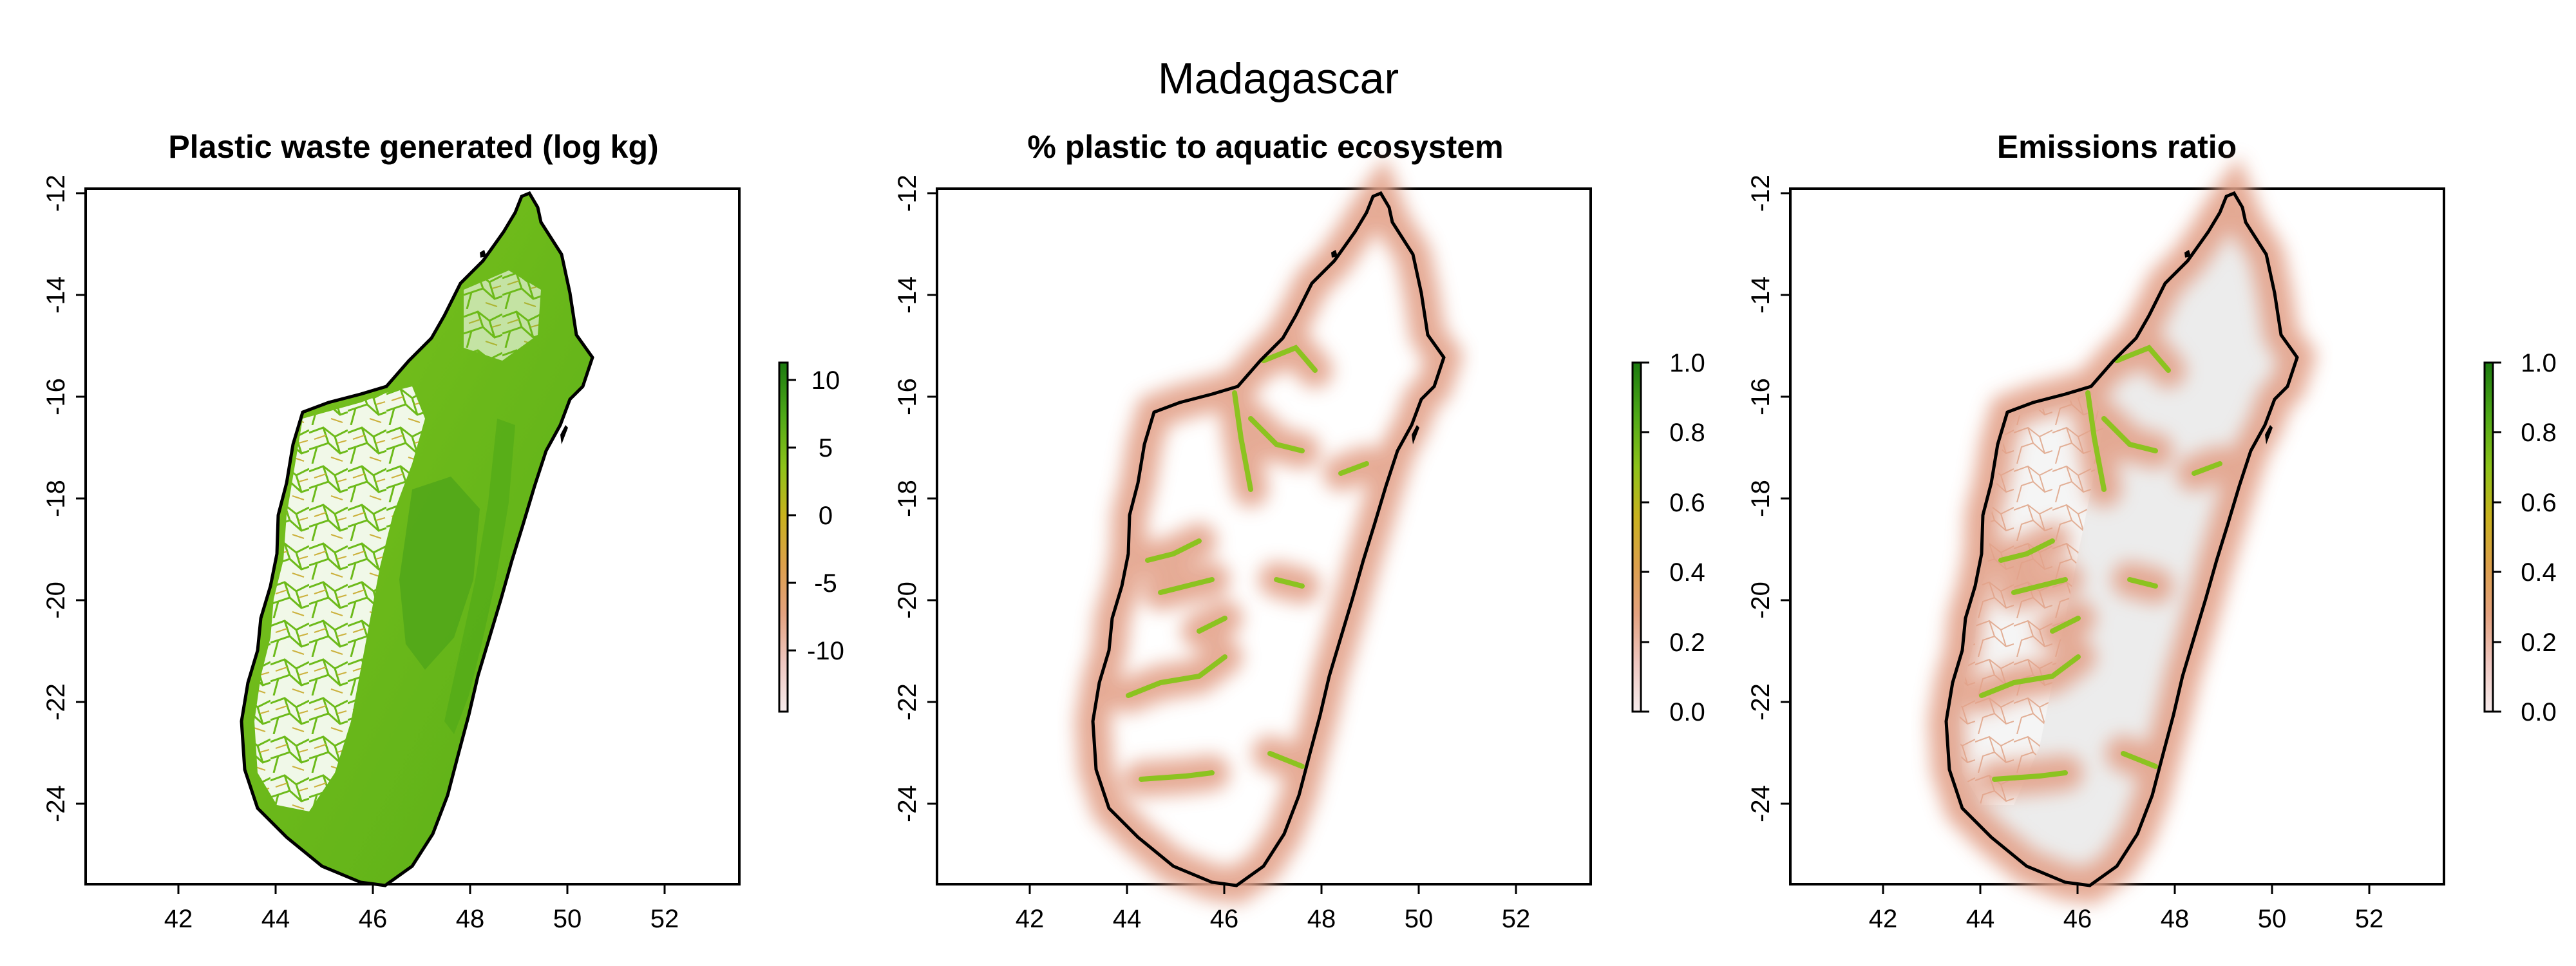 The image size is (2576, 966). What do you see at coordinates (339, 598) in the screenshot?
I see `waste-network-west` at bounding box center [339, 598].